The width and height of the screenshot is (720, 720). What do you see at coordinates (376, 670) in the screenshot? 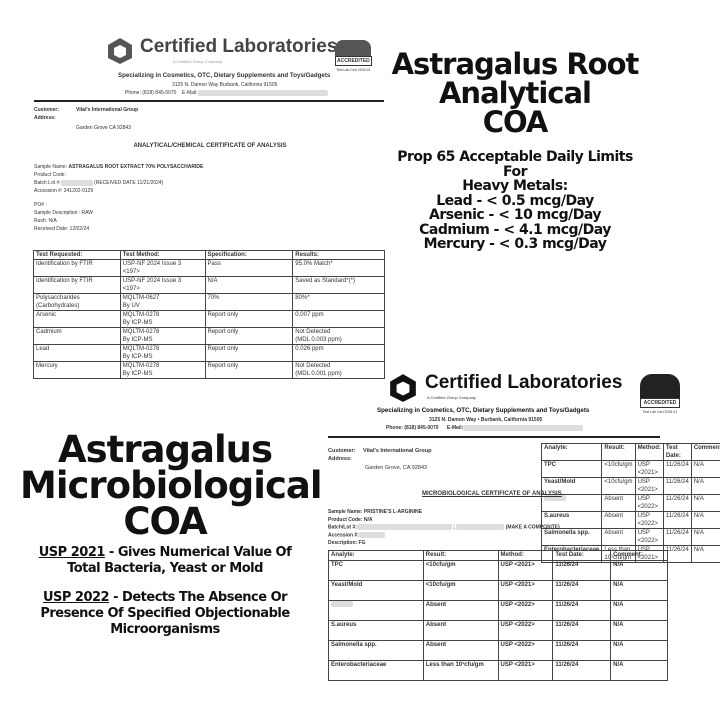
I see `table-cell: Enterobacteriaceae` at bounding box center [376, 670].